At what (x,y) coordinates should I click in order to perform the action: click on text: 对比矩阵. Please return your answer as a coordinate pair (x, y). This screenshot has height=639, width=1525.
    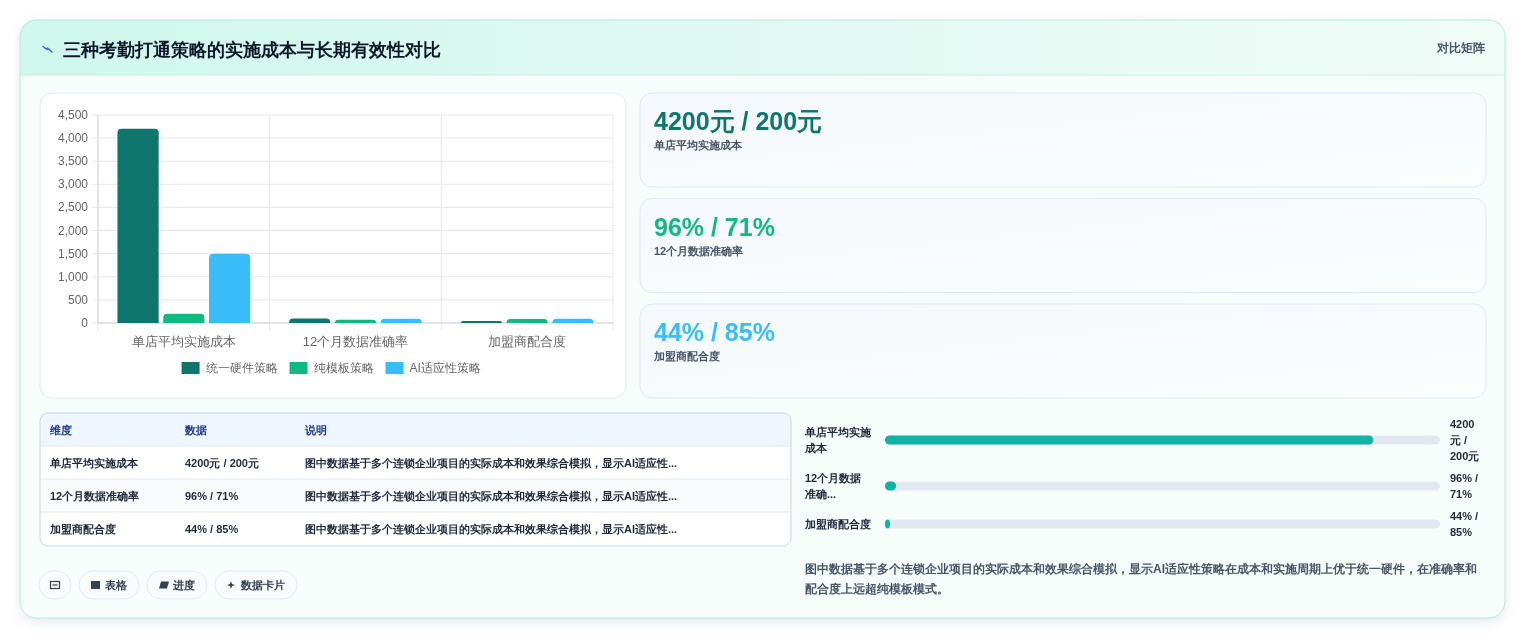
    Looking at the image, I should click on (1460, 48).